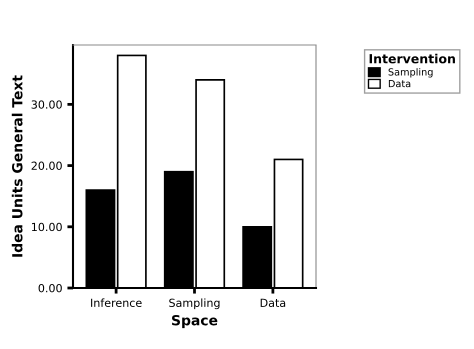 This screenshot has height=349, width=474. Describe the element at coordinates (410, 73) in the screenshot. I see `legend-label: Sampling` at that location.